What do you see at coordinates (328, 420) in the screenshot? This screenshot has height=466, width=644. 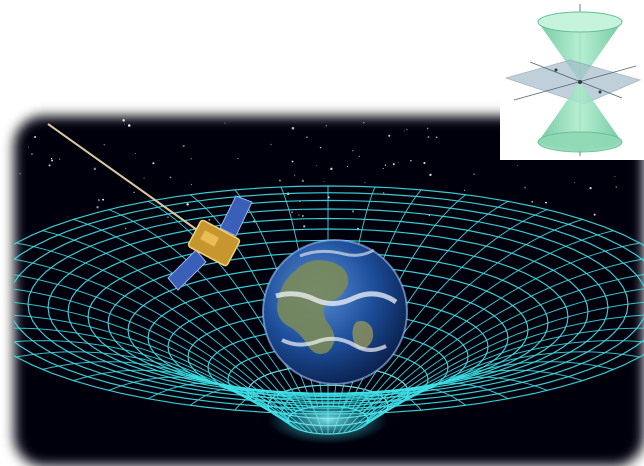 I see `well-glow` at bounding box center [328, 420].